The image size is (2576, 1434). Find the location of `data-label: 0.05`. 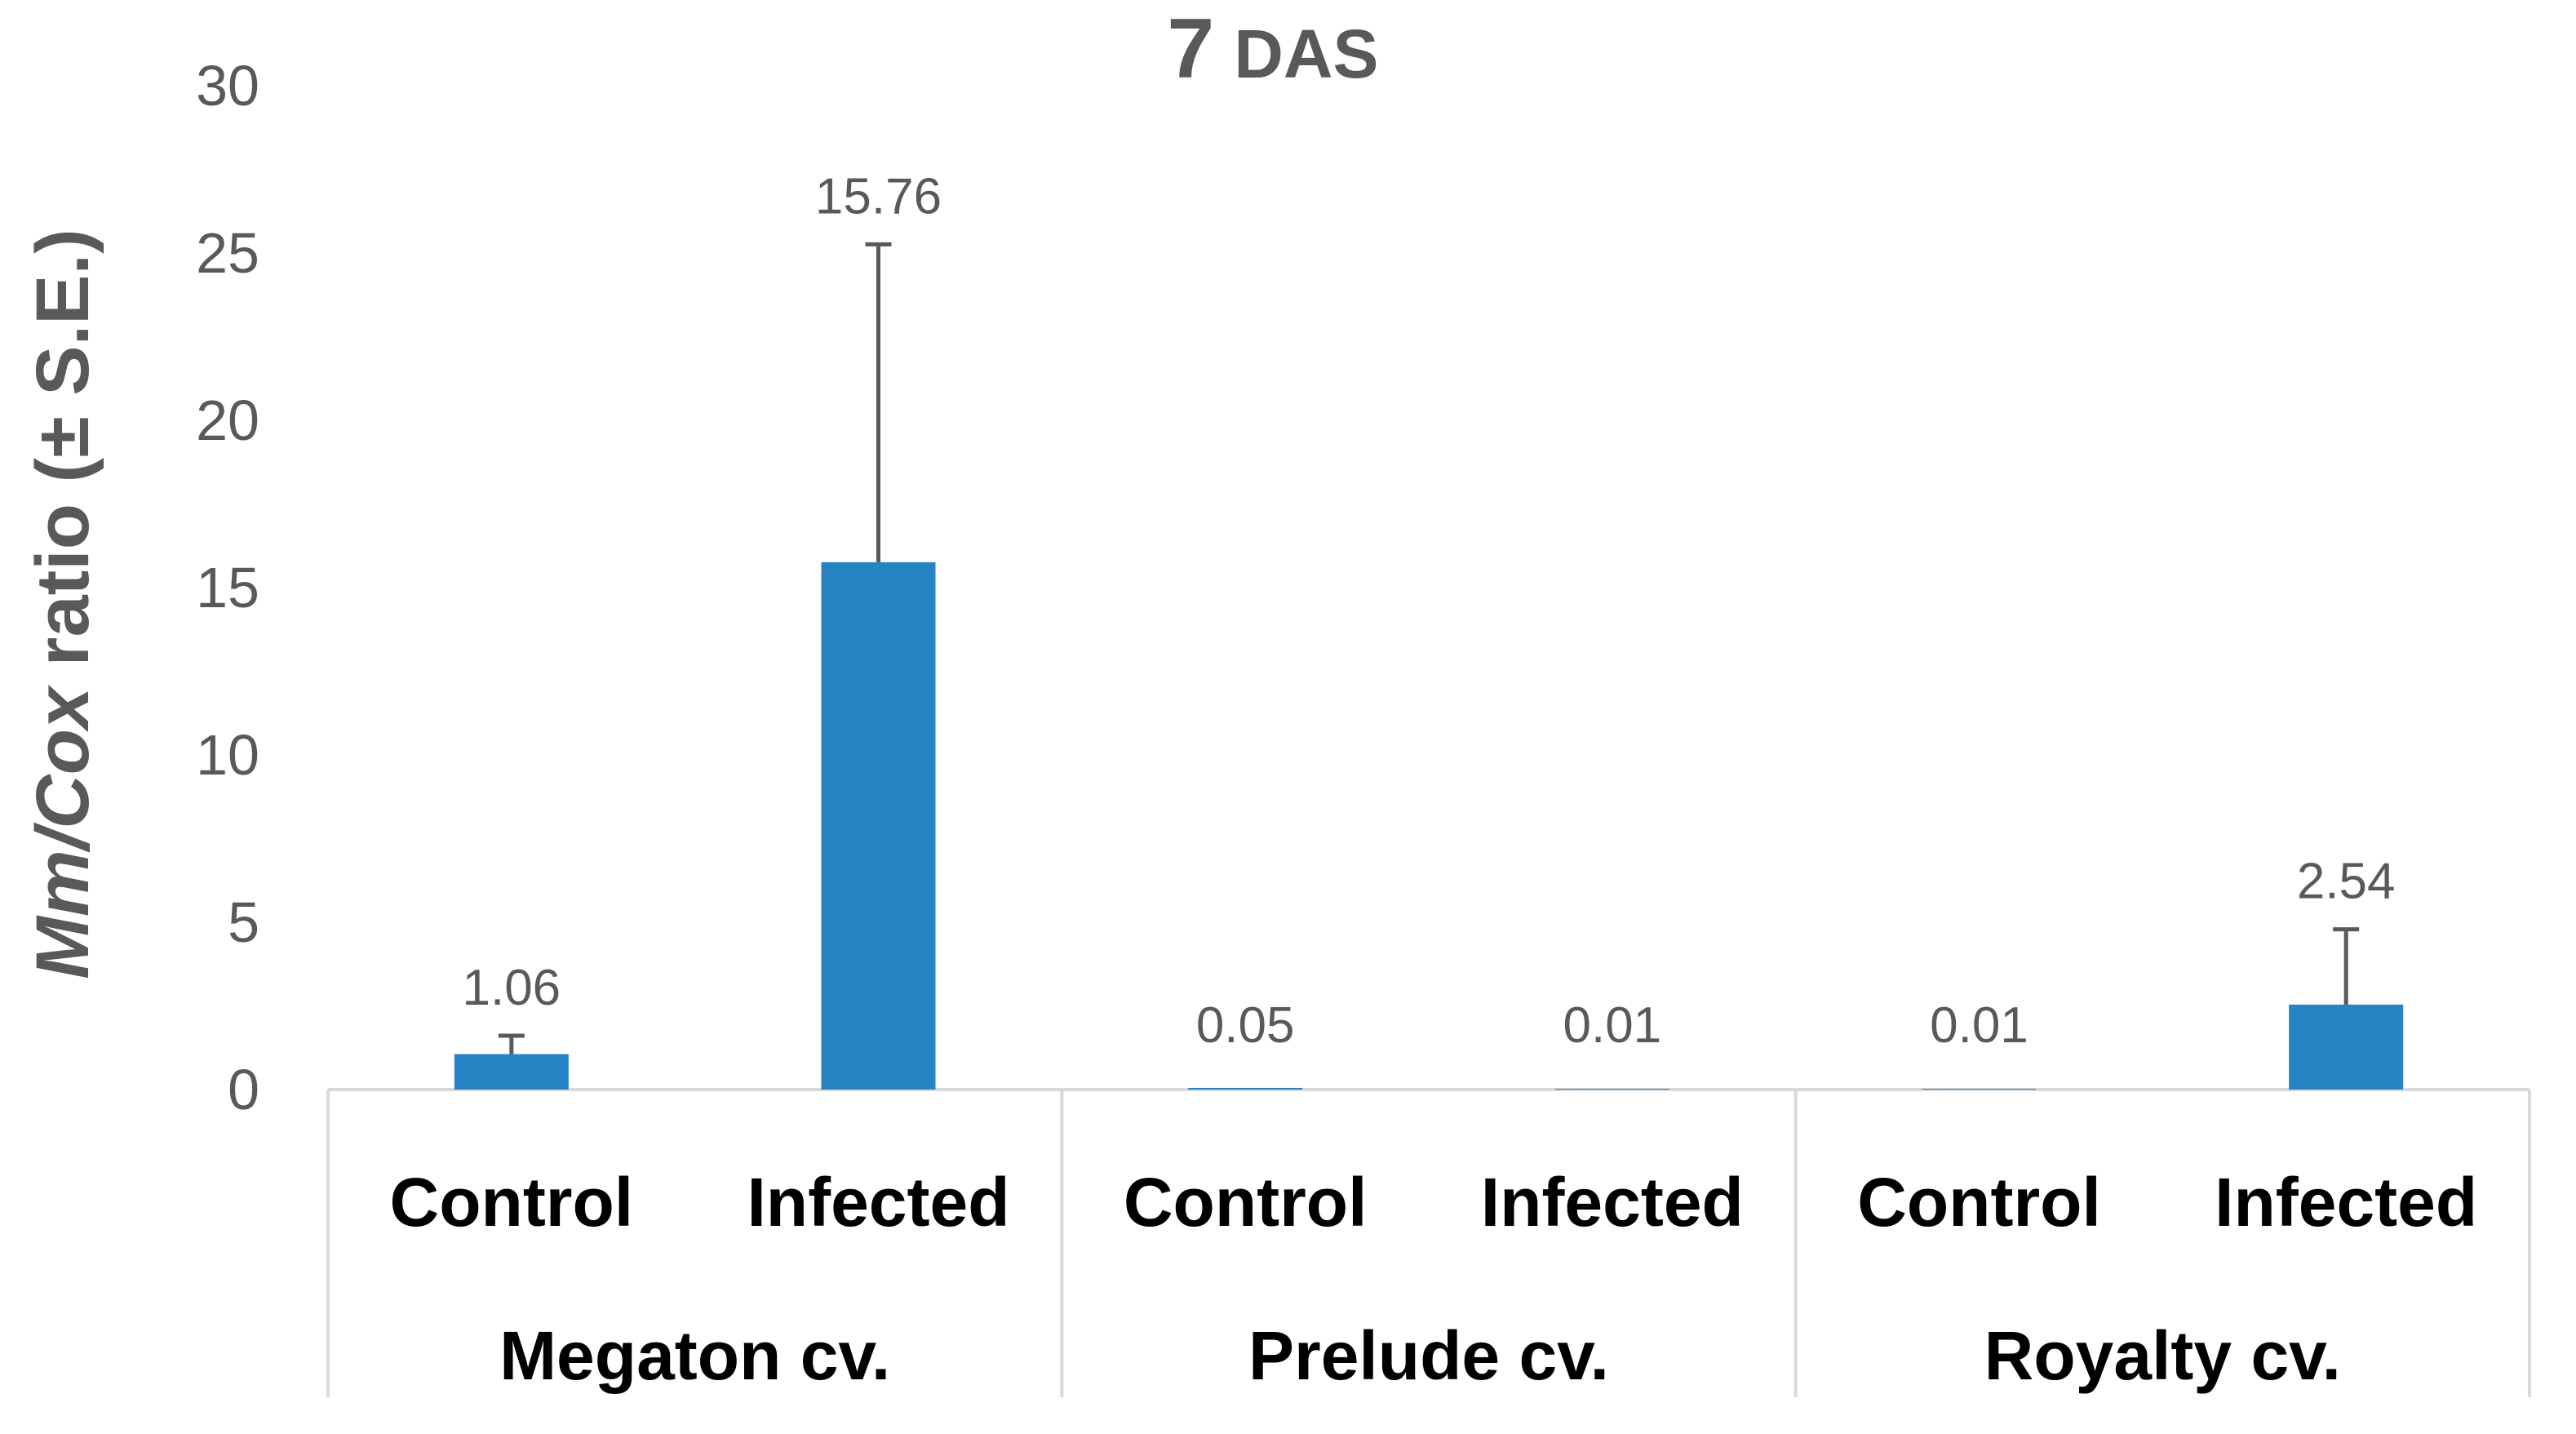

data-label: 0.05 is located at coordinates (1245, 1025).